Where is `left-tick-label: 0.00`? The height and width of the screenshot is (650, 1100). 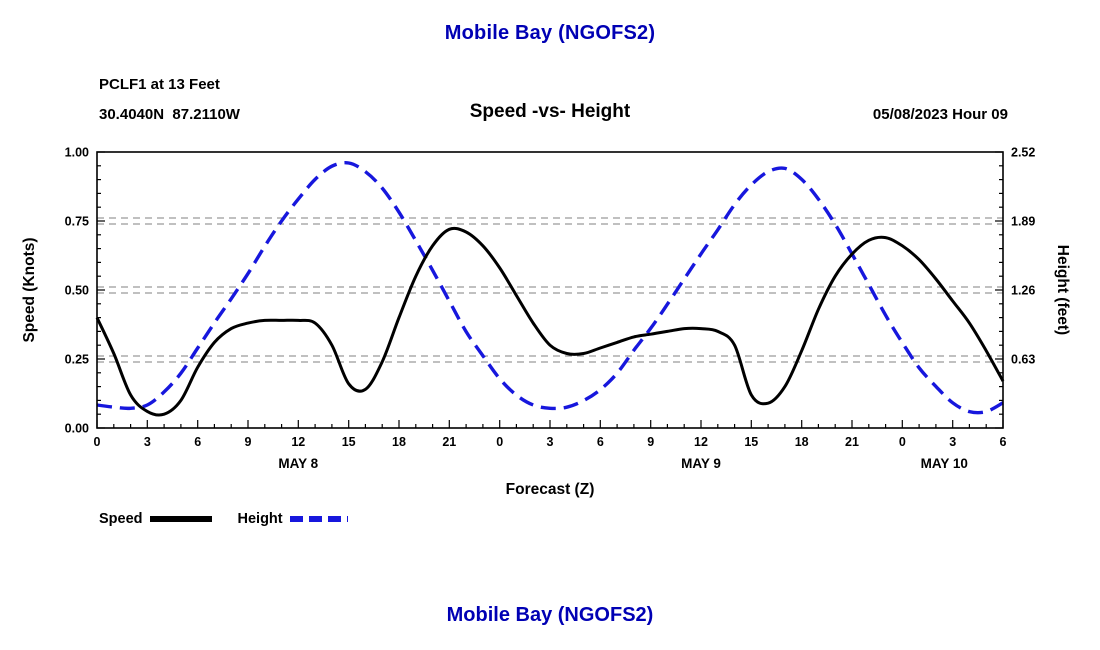 left-tick-label: 0.00 is located at coordinates (77, 429).